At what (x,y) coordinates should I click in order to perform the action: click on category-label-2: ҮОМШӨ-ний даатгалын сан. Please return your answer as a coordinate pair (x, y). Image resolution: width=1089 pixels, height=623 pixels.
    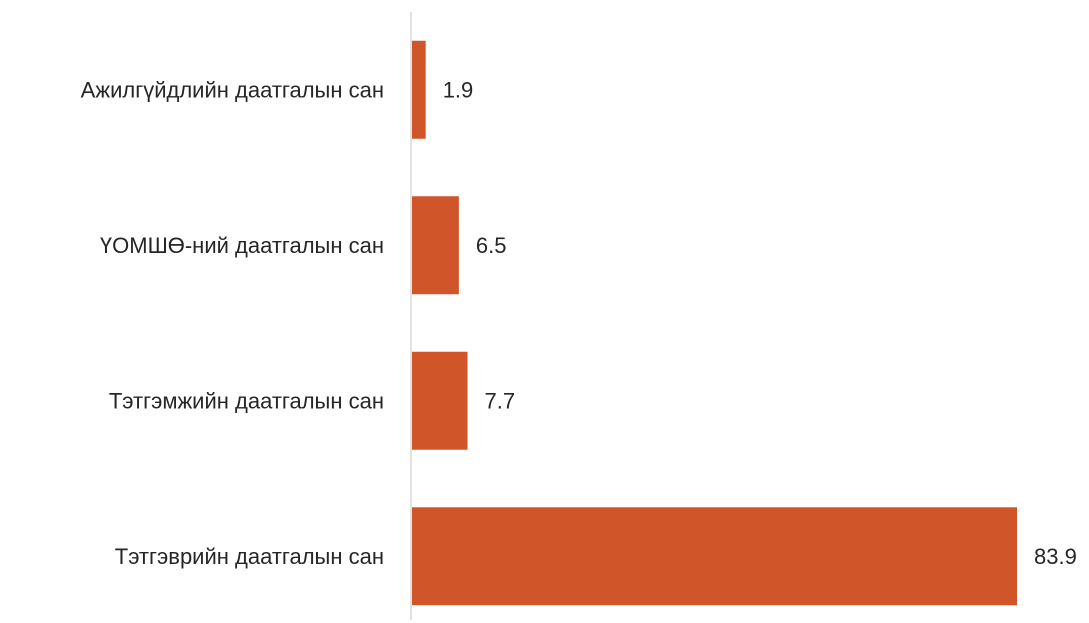
    Looking at the image, I should click on (242, 245).